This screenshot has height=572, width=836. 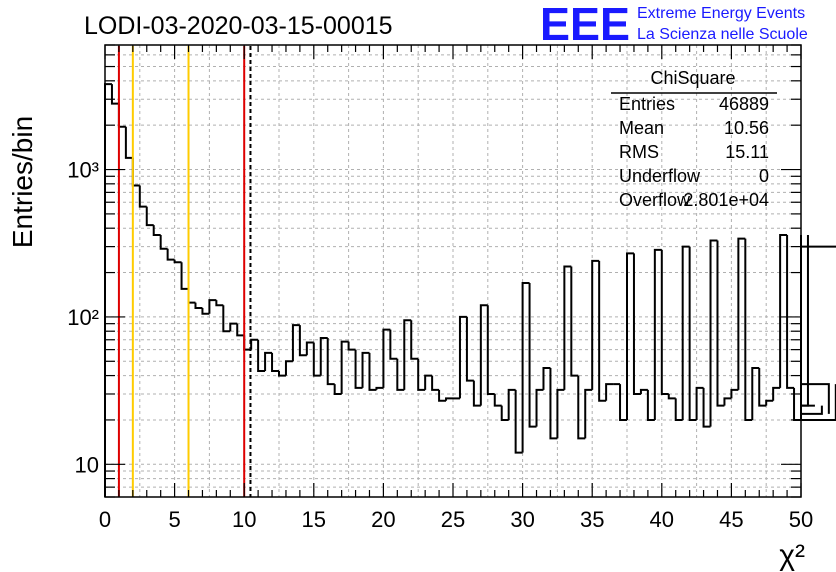 I want to click on stats-label: Overflow, so click(x=655, y=200).